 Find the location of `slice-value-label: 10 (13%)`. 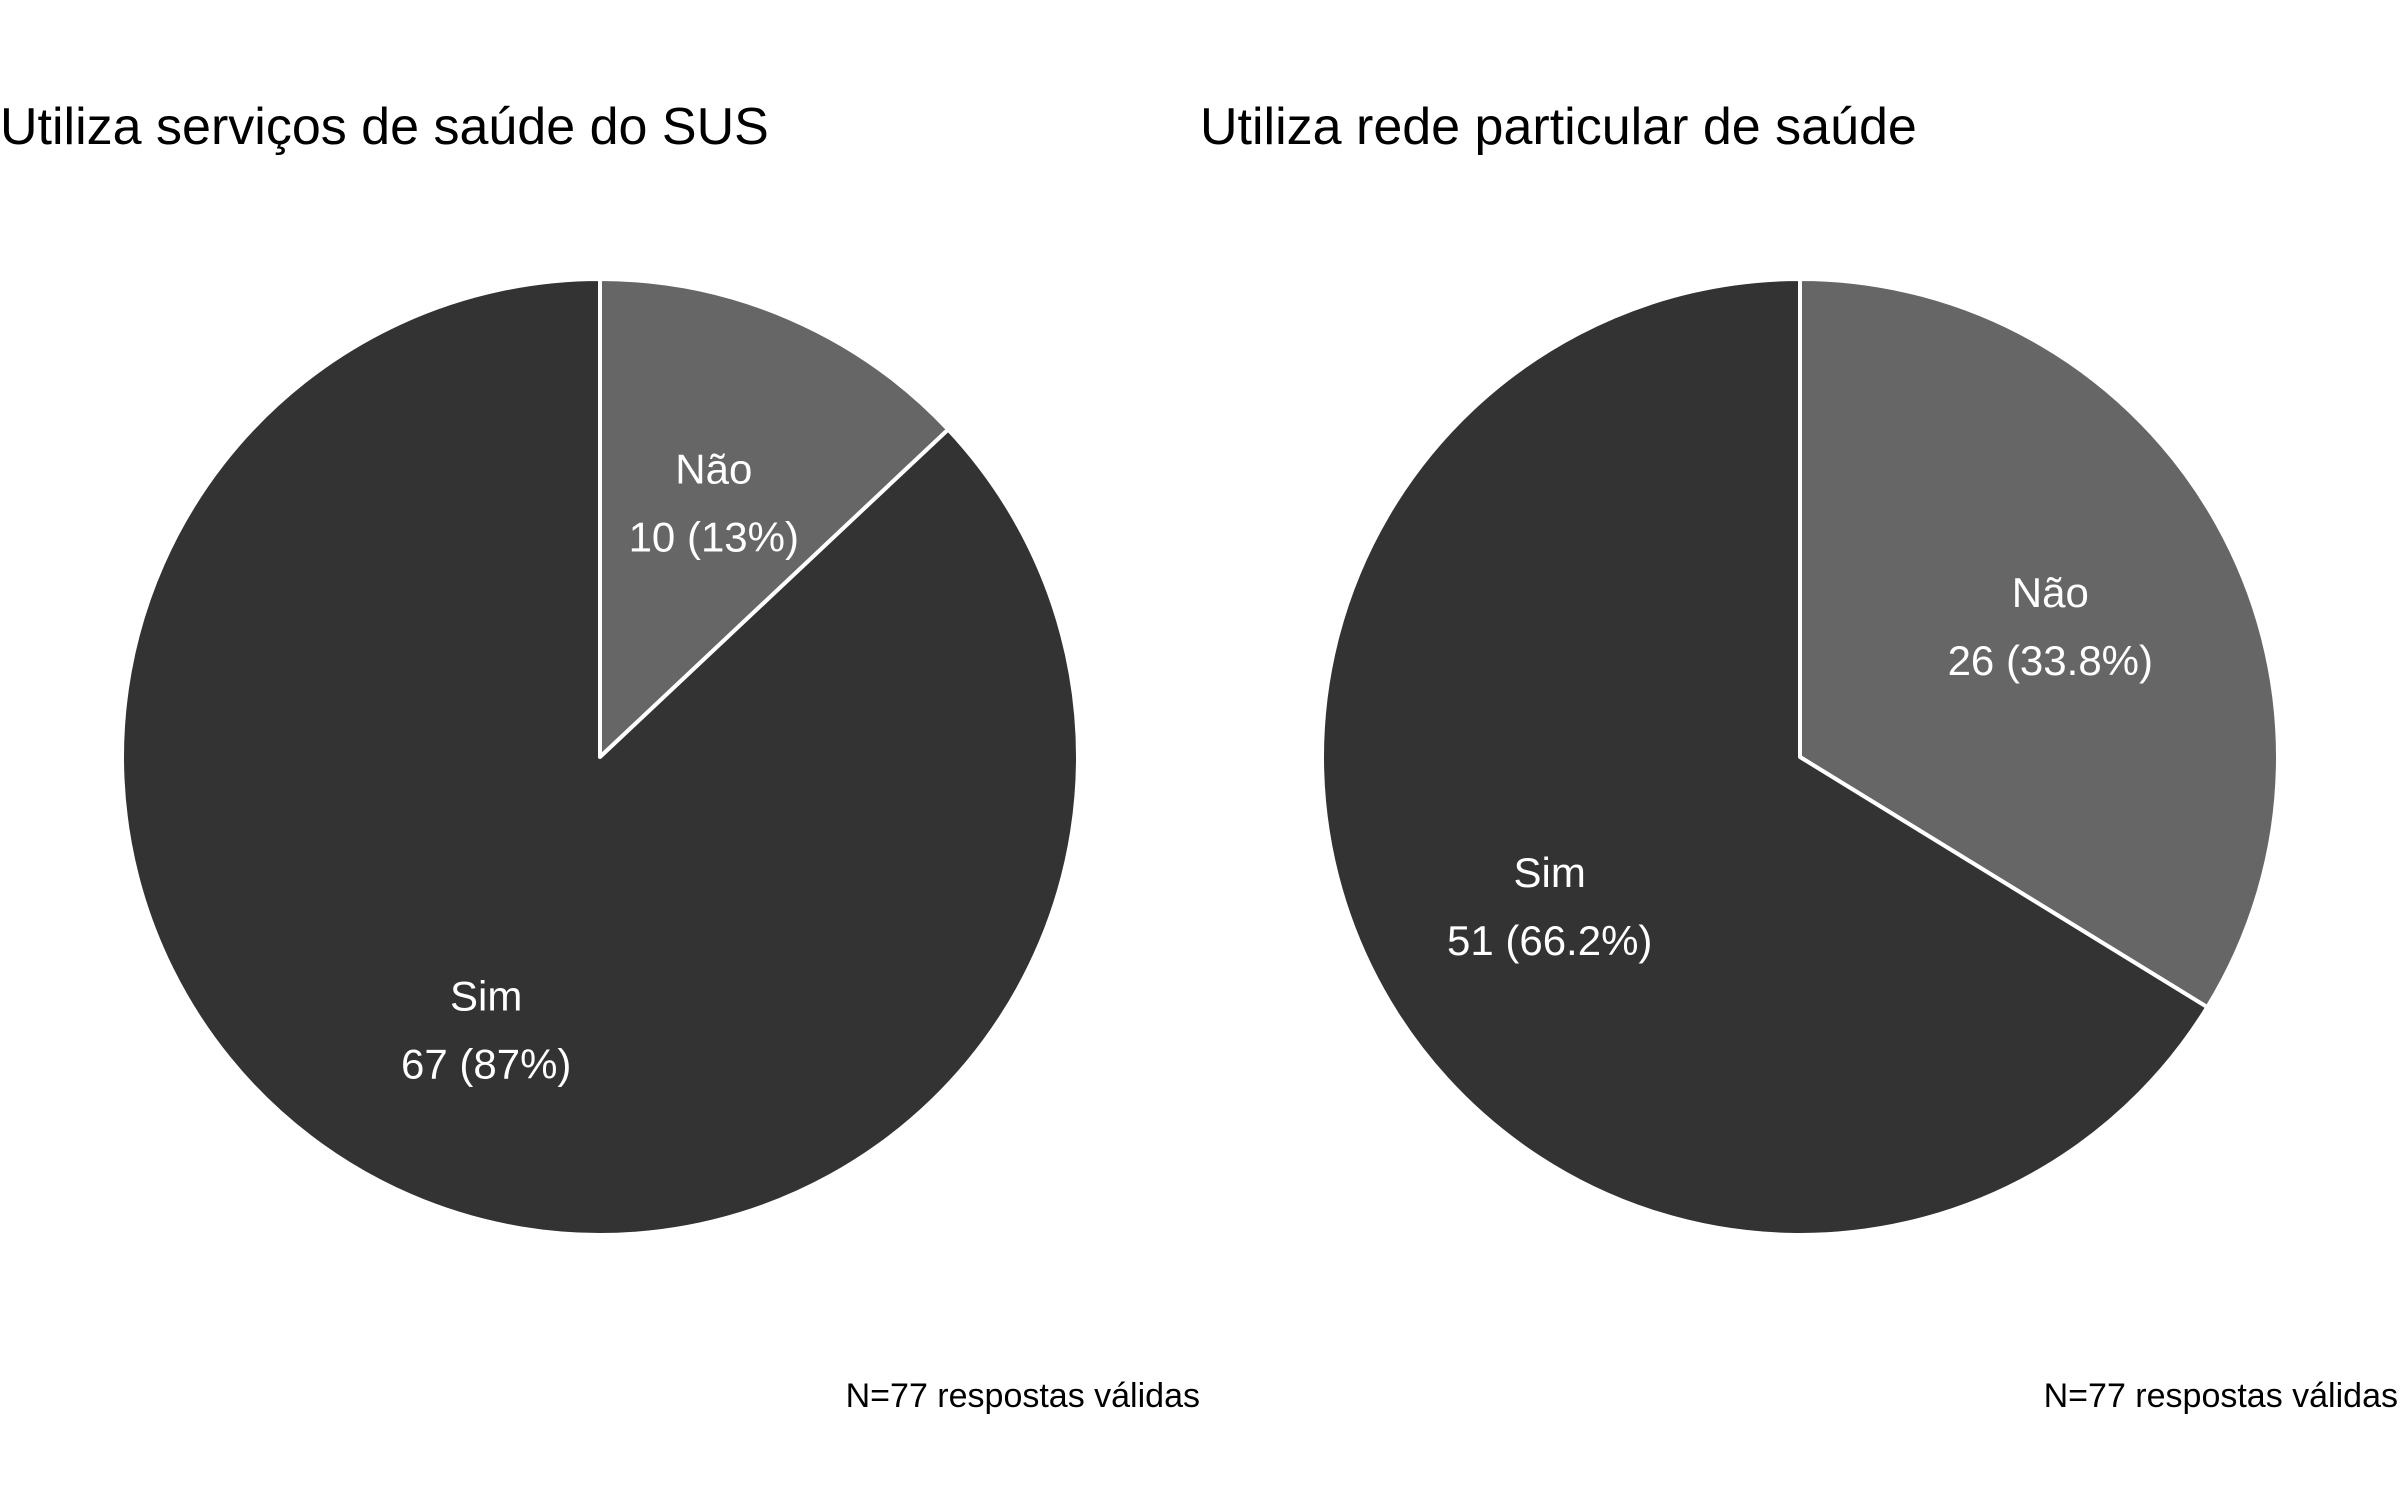

slice-value-label: 10 (13%) is located at coordinates (714, 537).